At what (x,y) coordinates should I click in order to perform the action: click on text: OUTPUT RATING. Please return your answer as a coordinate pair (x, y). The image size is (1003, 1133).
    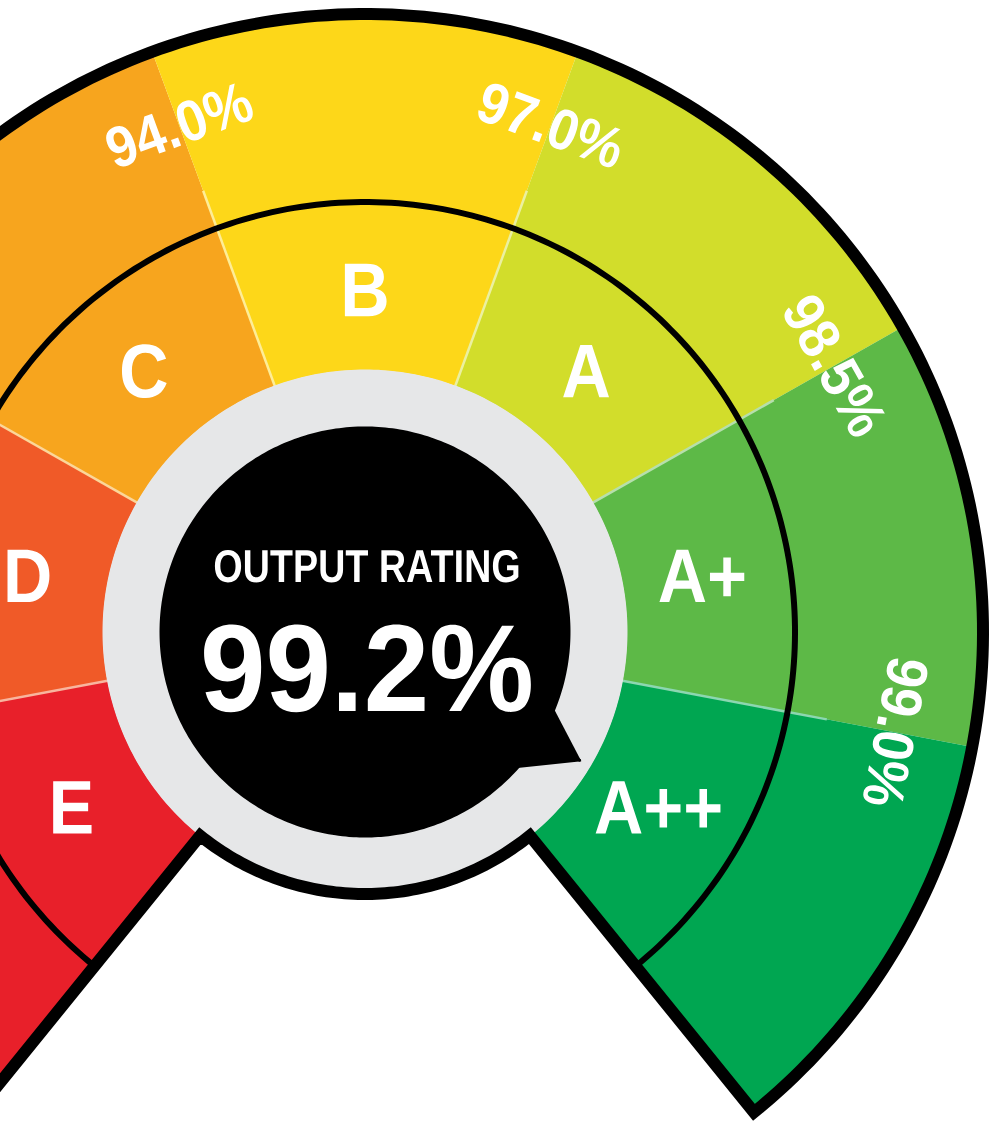
    Looking at the image, I should click on (366, 566).